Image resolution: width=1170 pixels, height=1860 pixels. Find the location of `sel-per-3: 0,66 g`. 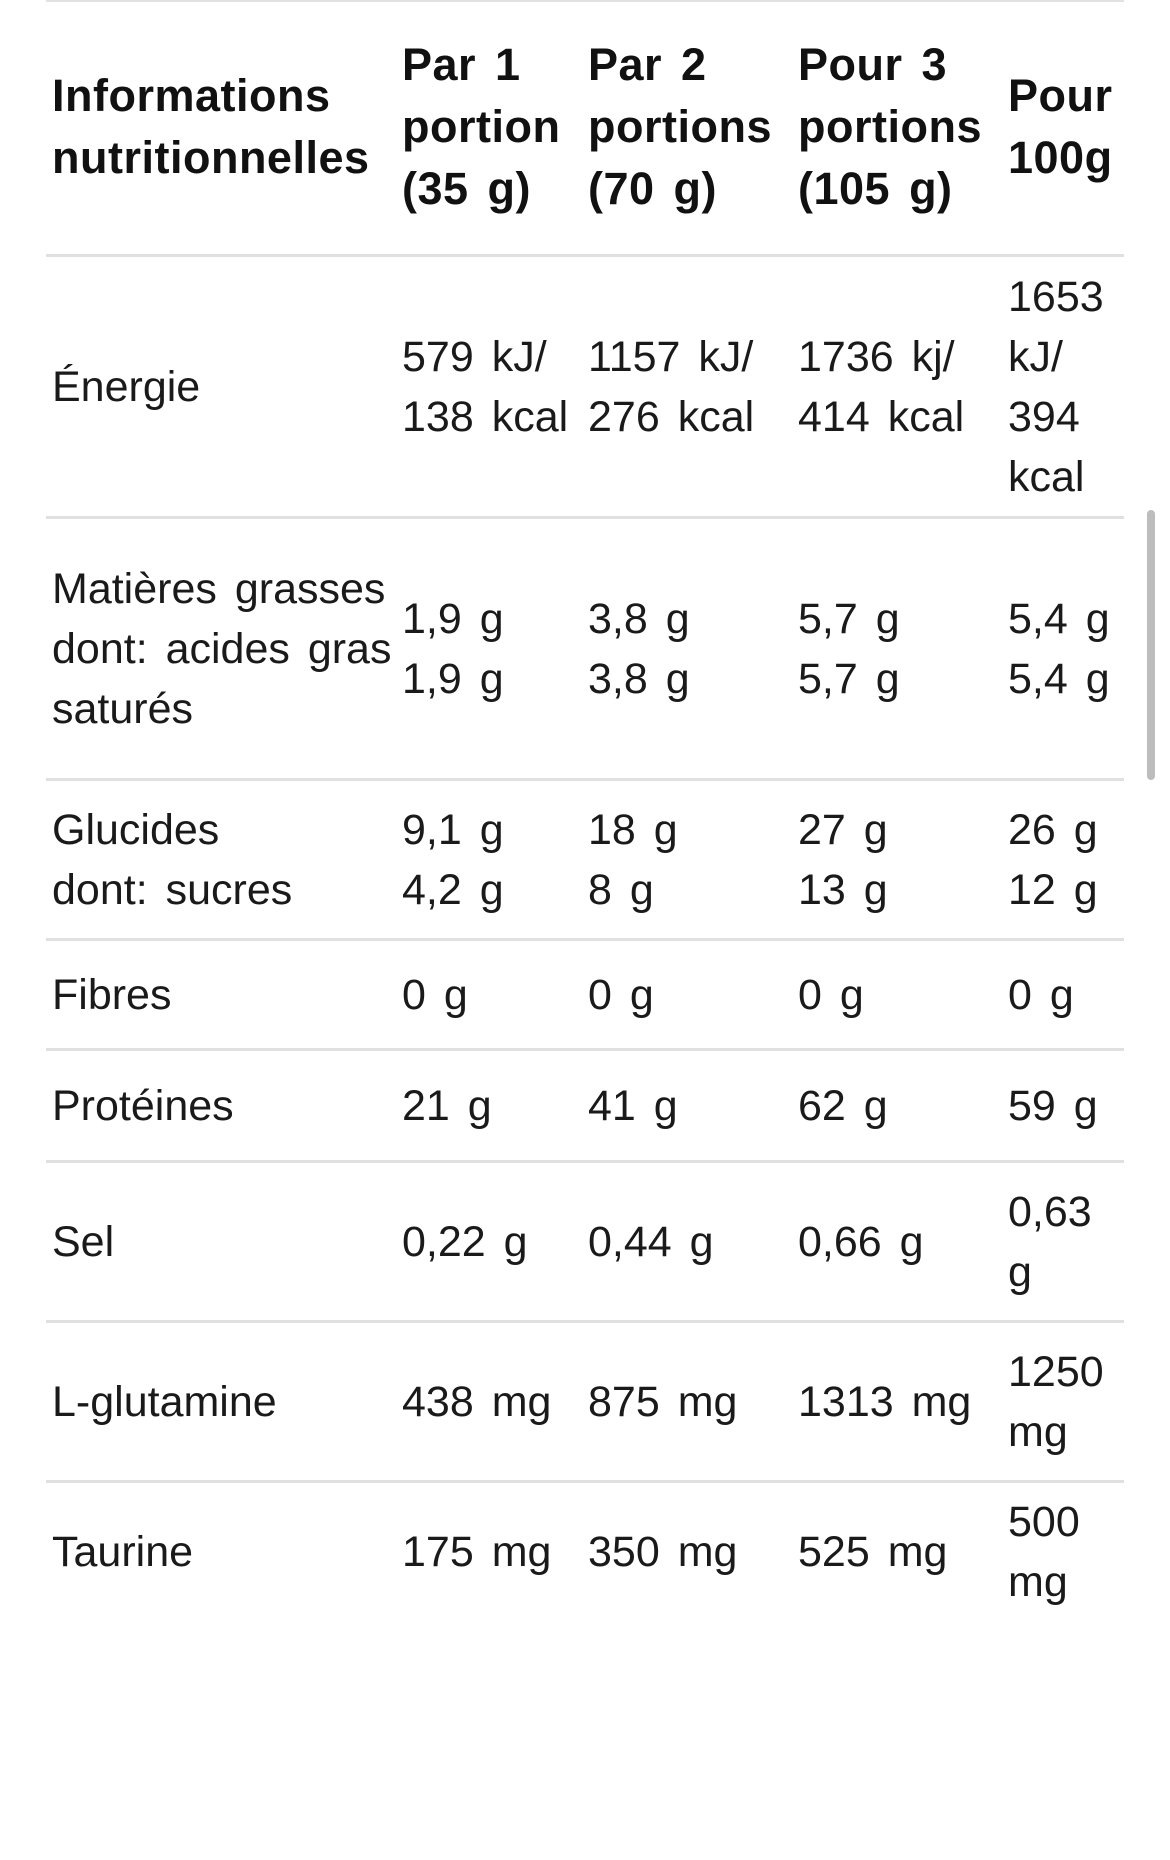

sel-per-3: 0,66 g is located at coordinates (897, 1242).